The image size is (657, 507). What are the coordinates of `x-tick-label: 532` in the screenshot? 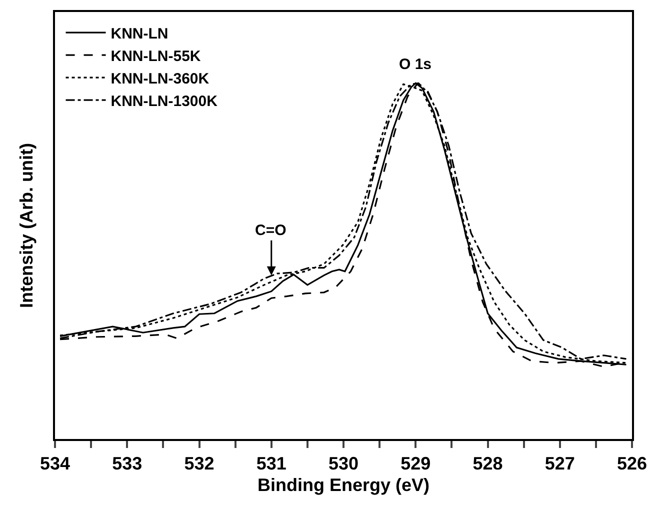 It's located at (199, 464).